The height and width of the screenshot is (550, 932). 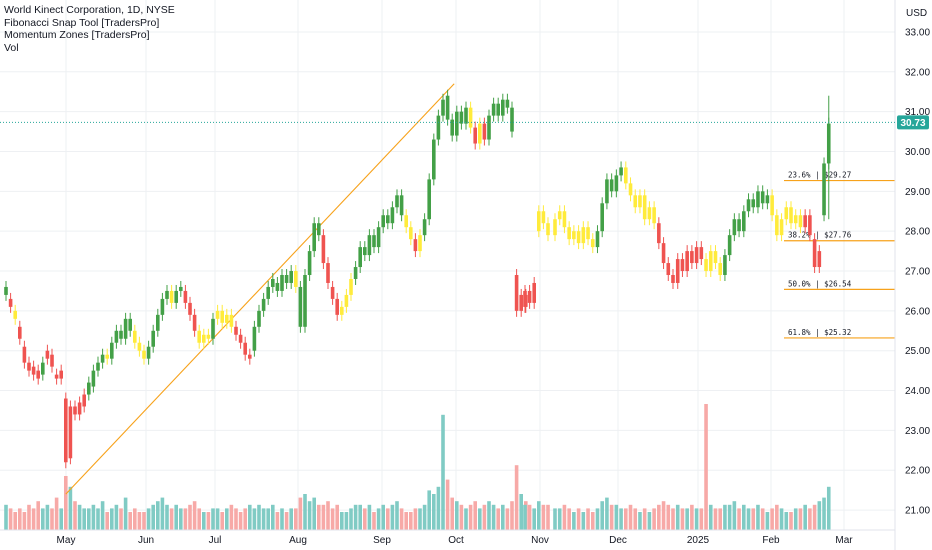 What do you see at coordinates (917, 311) in the screenshot?
I see `y-tick-label: 26.00` at bounding box center [917, 311].